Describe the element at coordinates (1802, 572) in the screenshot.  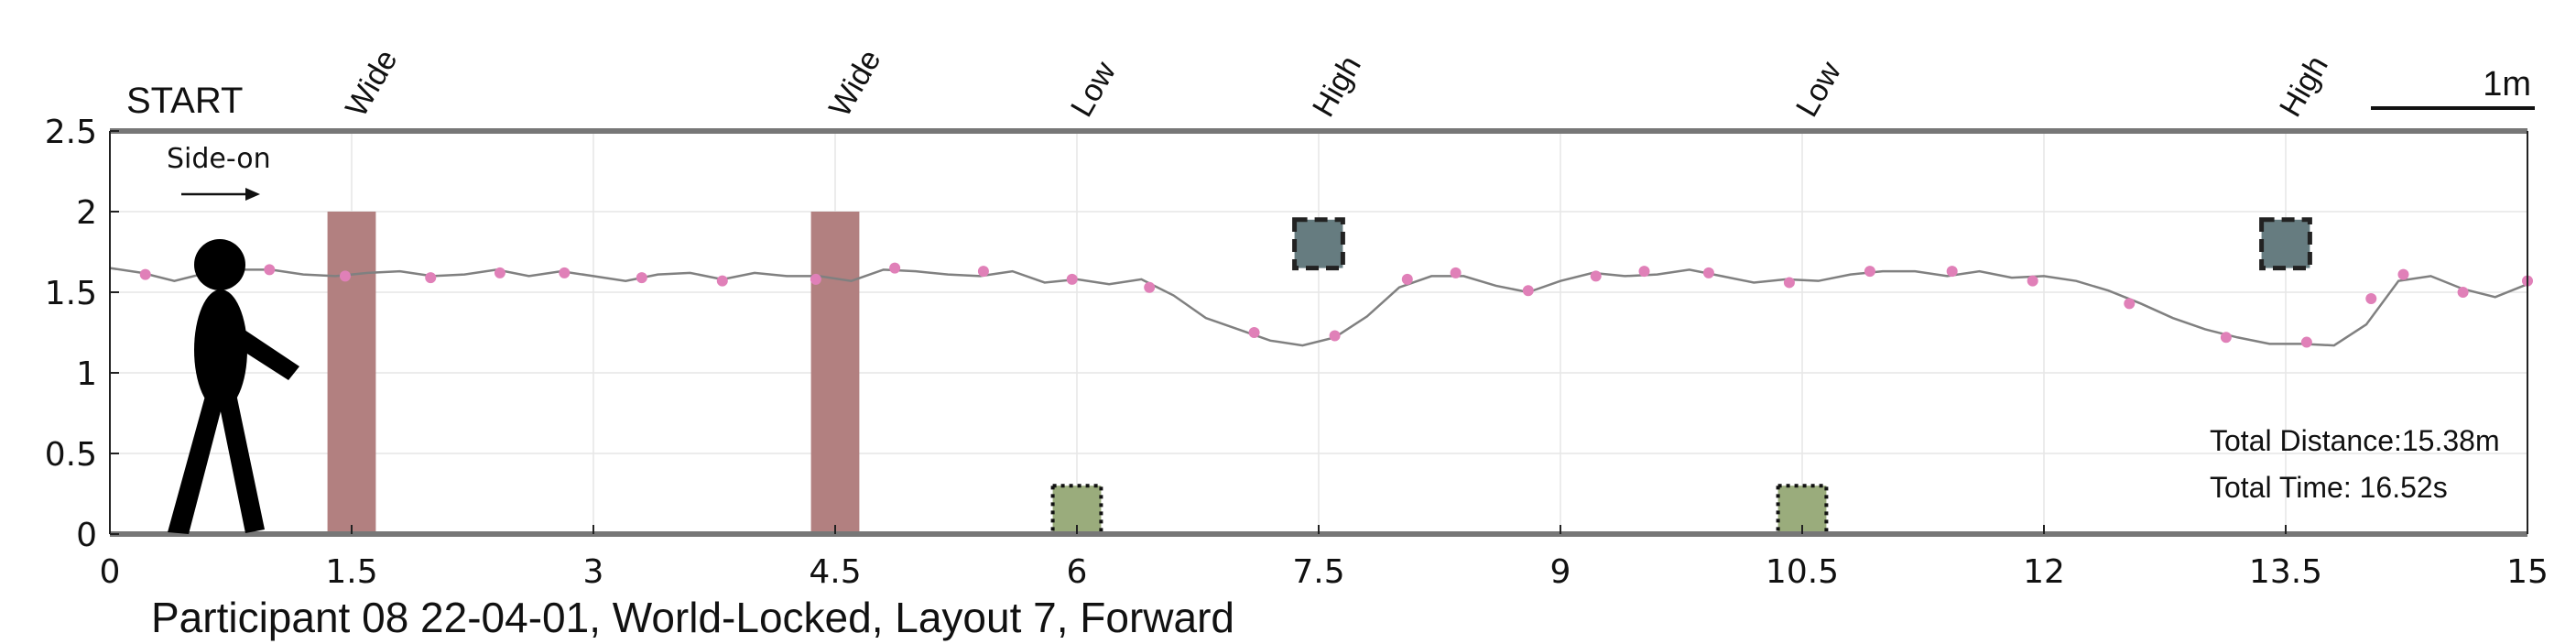
I see `x-tick-label-7: 10.5` at that location.